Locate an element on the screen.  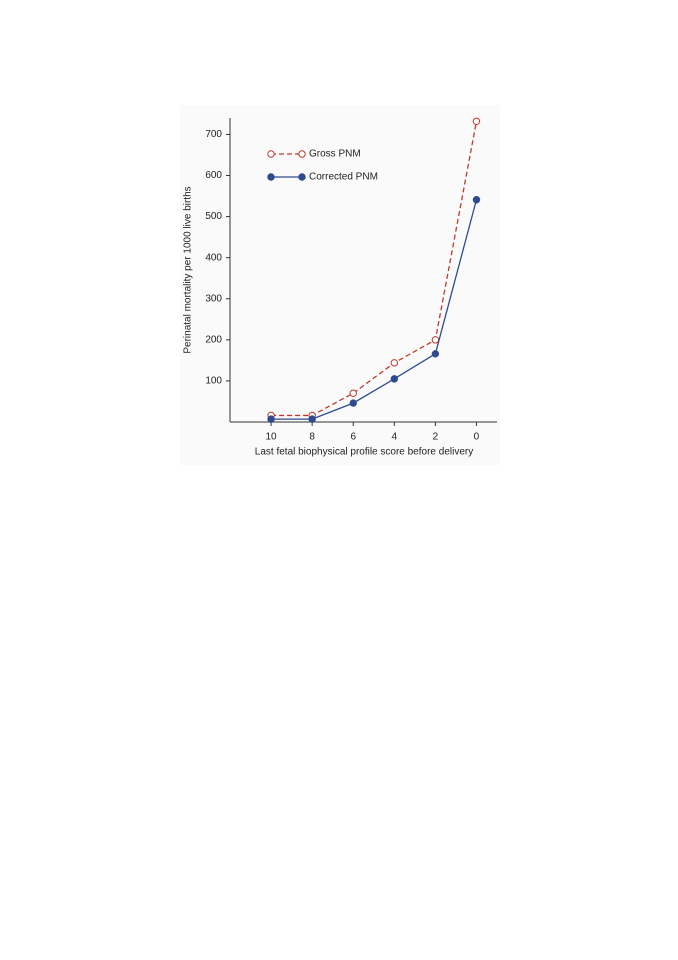
legend-label: Corrected PNM is located at coordinates (343, 177).